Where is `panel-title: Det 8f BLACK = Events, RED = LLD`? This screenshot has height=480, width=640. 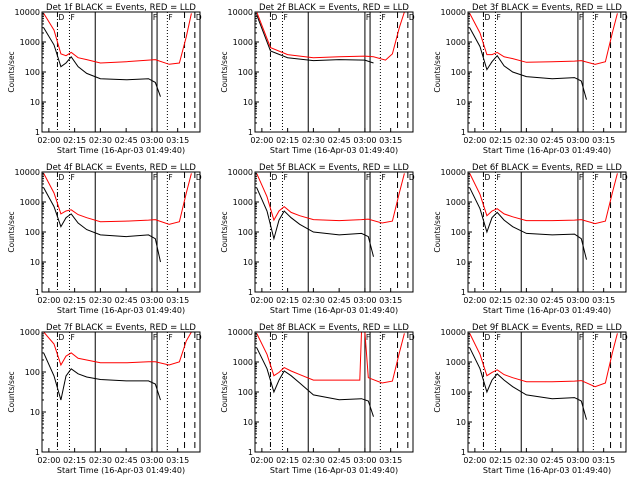 panel-title: Det 8f BLACK = Events, RED = LLD is located at coordinates (334, 328).